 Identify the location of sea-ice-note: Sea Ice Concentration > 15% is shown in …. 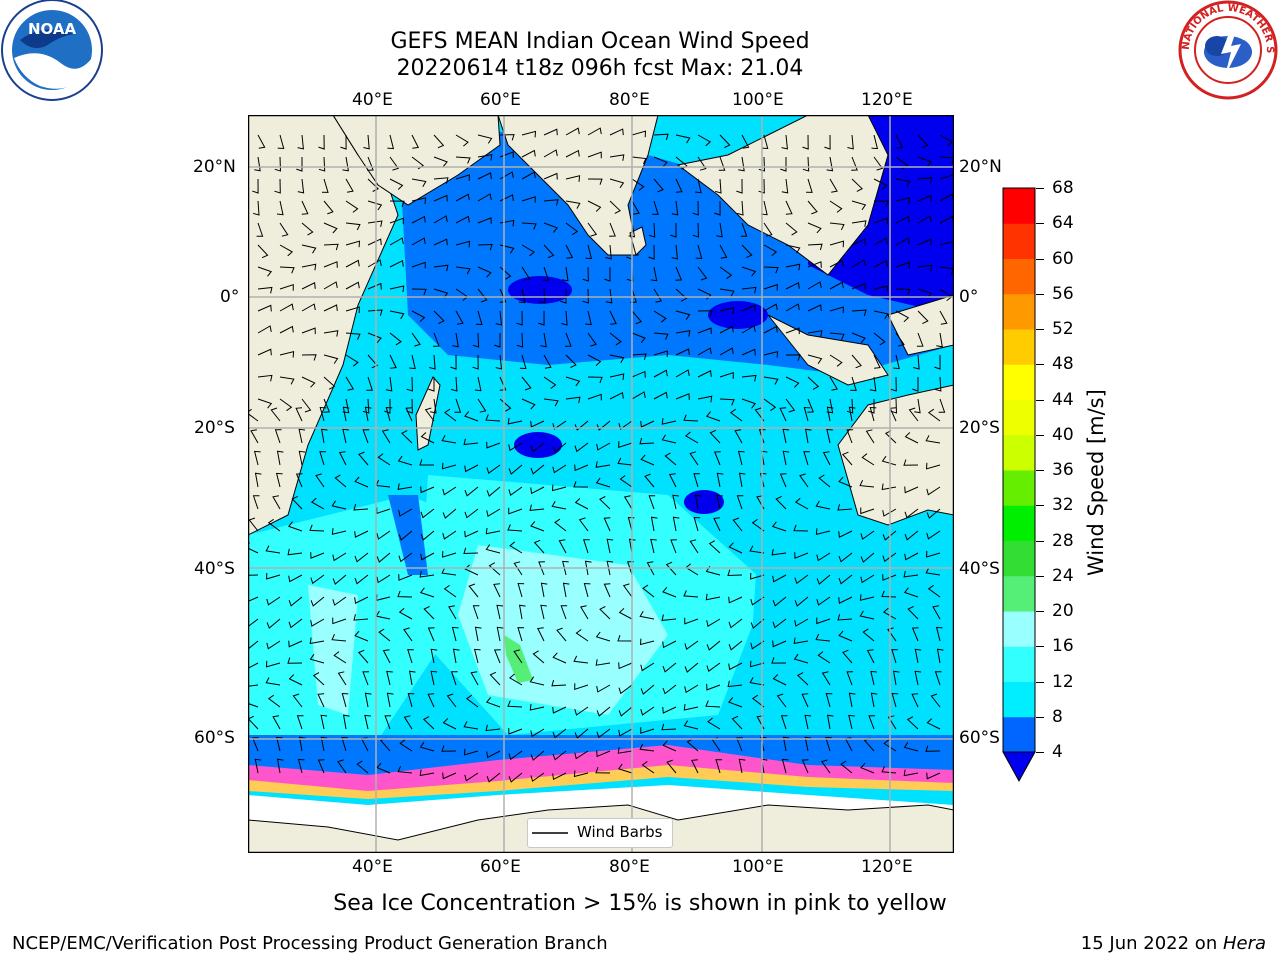
(640, 903).